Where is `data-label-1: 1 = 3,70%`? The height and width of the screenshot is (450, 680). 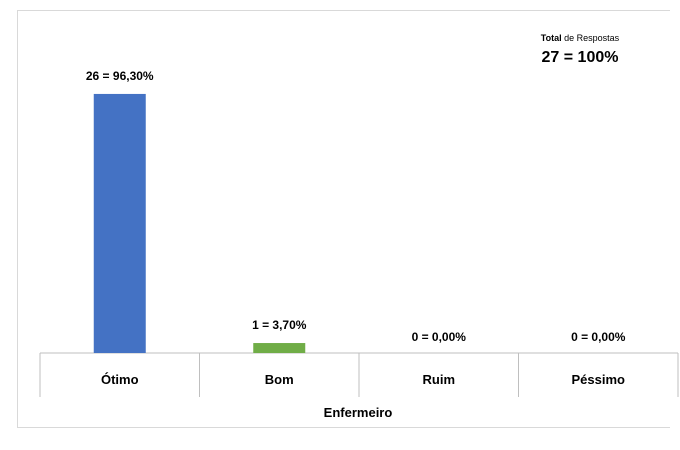 data-label-1: 1 = 3,70% is located at coordinates (279, 325).